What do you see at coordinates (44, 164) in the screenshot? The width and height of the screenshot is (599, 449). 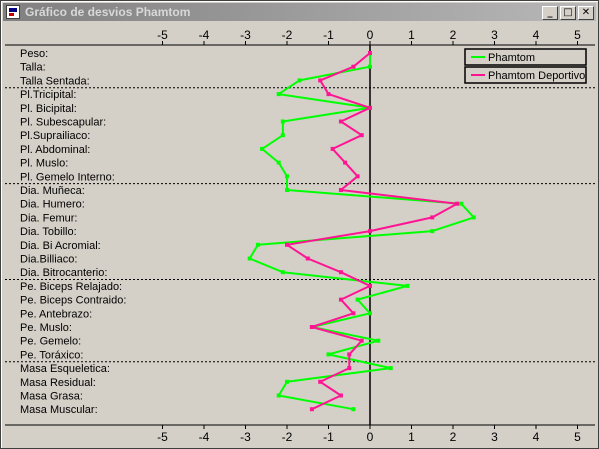 I see `category-label: Pl. Muslo:` at bounding box center [44, 164].